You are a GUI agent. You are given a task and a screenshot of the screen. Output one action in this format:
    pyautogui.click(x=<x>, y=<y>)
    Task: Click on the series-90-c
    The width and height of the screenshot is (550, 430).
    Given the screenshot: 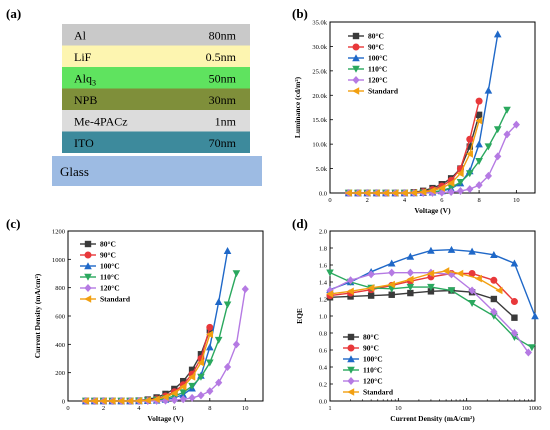 What is the action you would take?
    pyautogui.click(x=148, y=364)
    